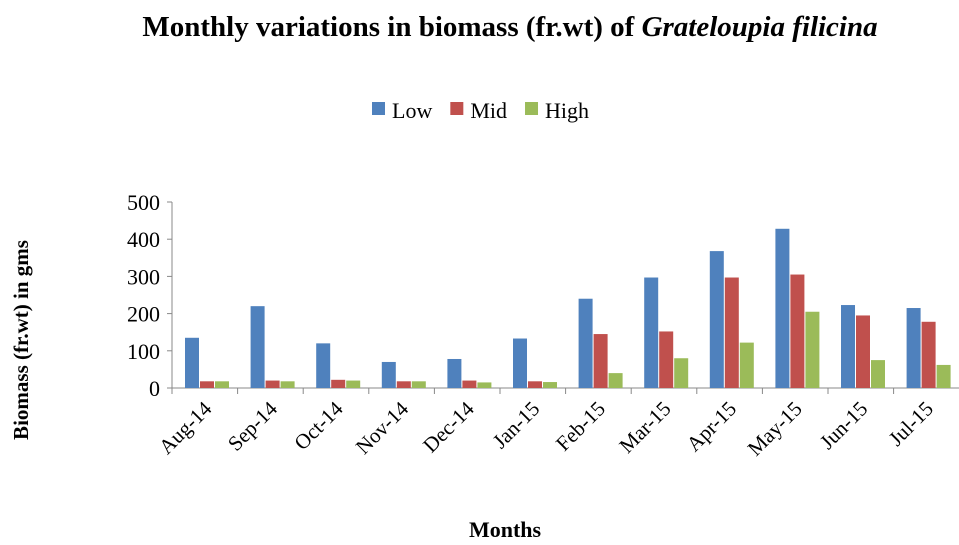 The image size is (959, 545). I want to click on y-tick-label: 500, so click(143, 202).